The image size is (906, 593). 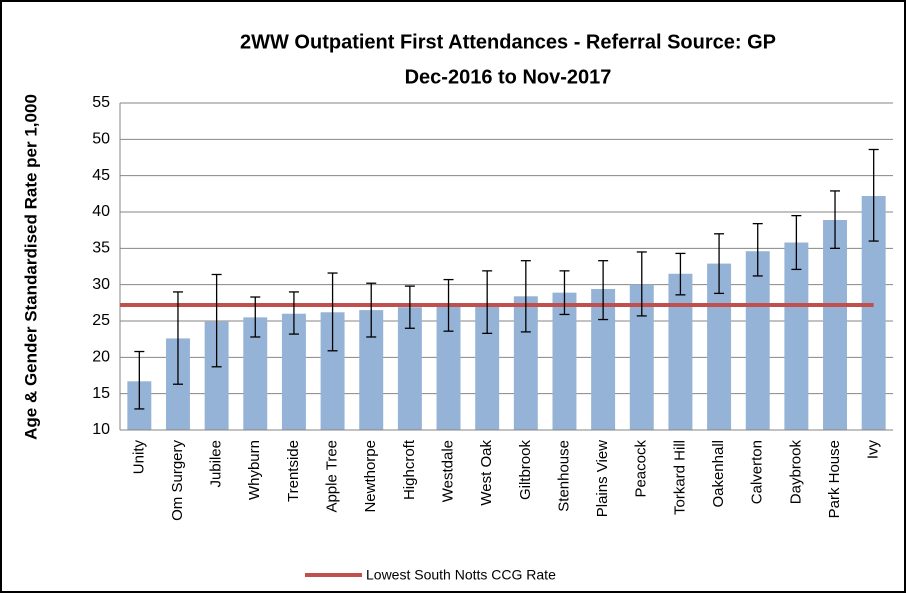 What do you see at coordinates (101, 357) in the screenshot?
I see `y-tick-label: 20` at bounding box center [101, 357].